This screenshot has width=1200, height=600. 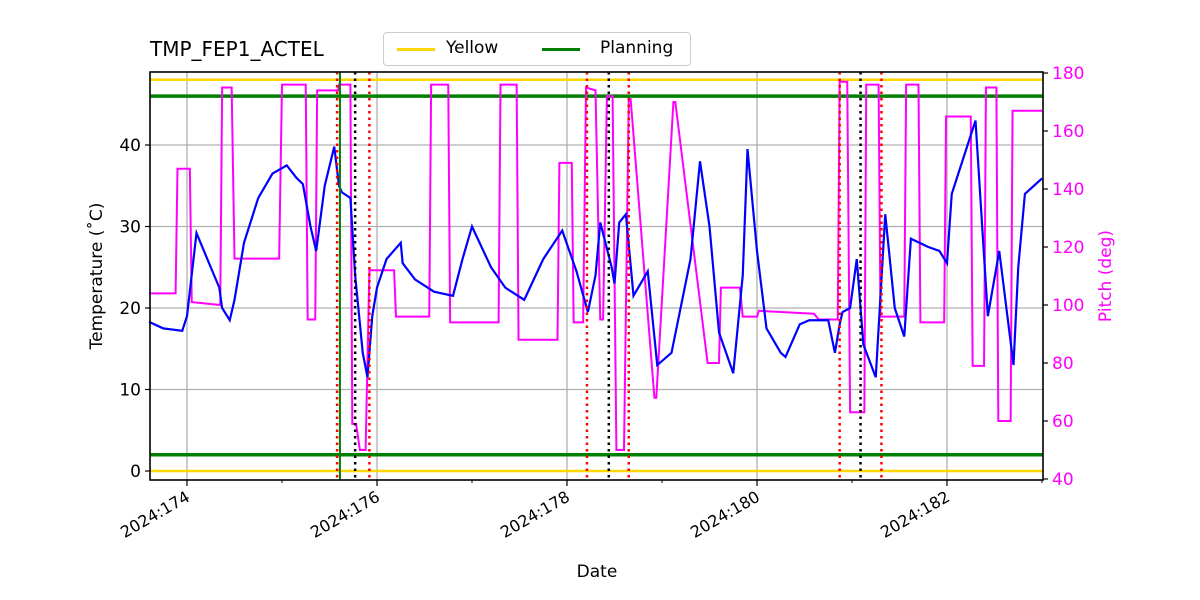 What do you see at coordinates (130, 309) in the screenshot?
I see `y-tick-label: 20` at bounding box center [130, 309].